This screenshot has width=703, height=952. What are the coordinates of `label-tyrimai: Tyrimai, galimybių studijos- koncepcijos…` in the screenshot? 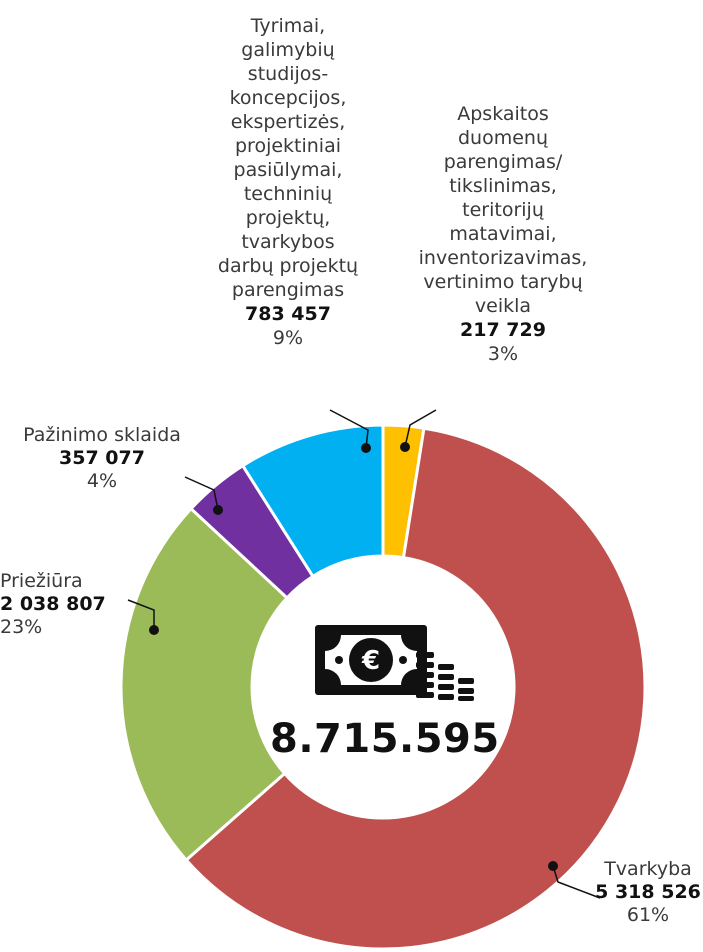 It's located at (288, 182).